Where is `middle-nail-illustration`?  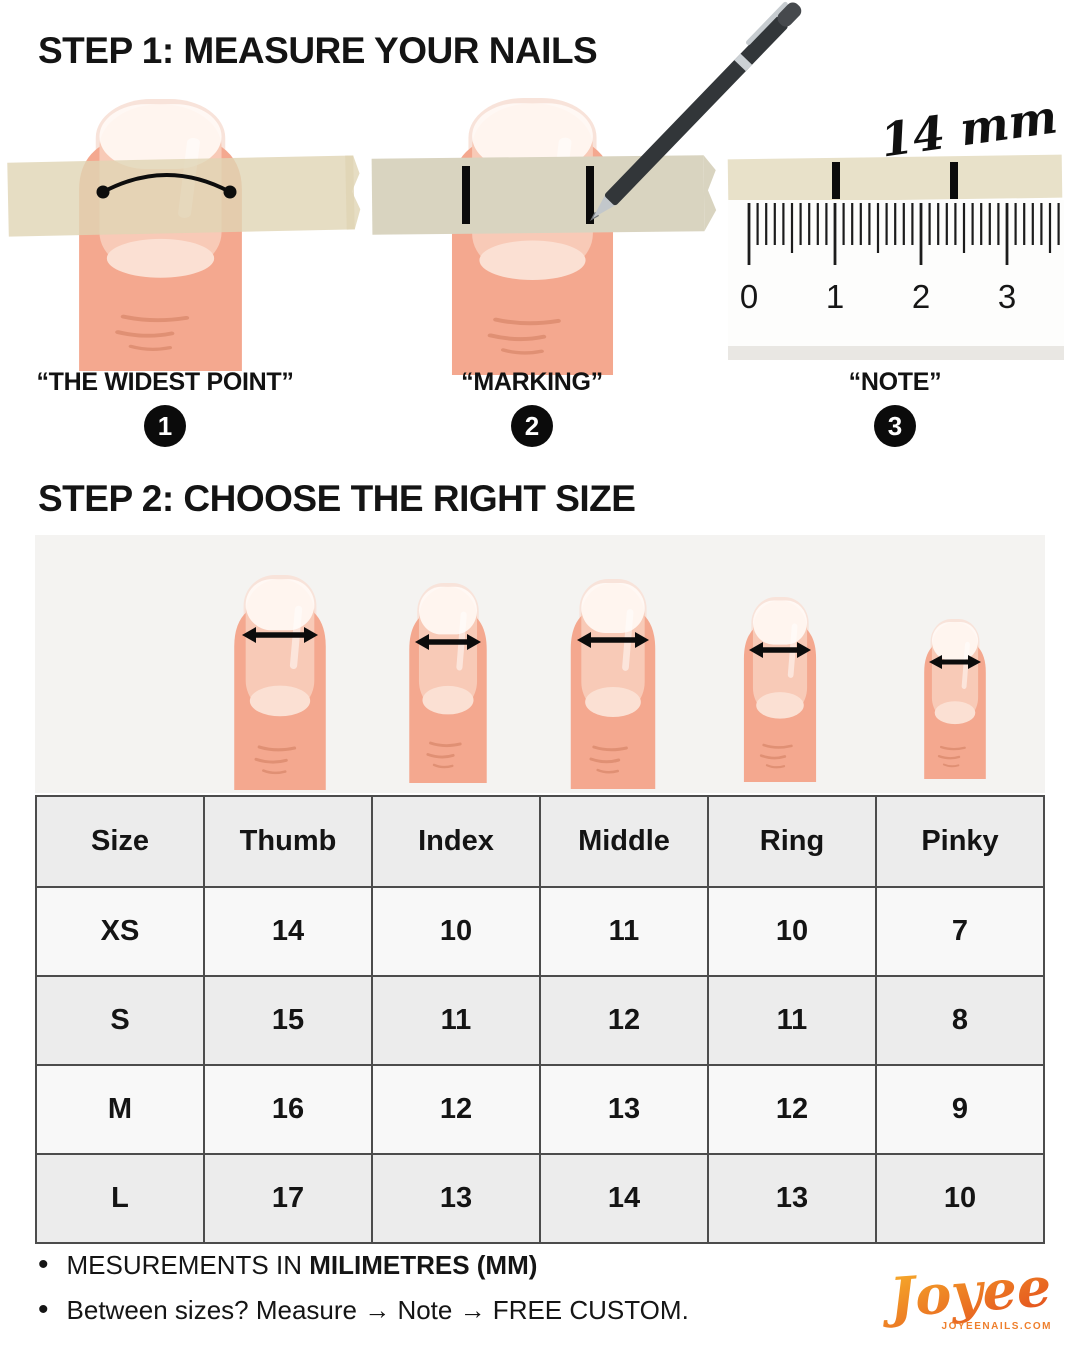
middle-nail-illustration is located at coordinates (613, 684).